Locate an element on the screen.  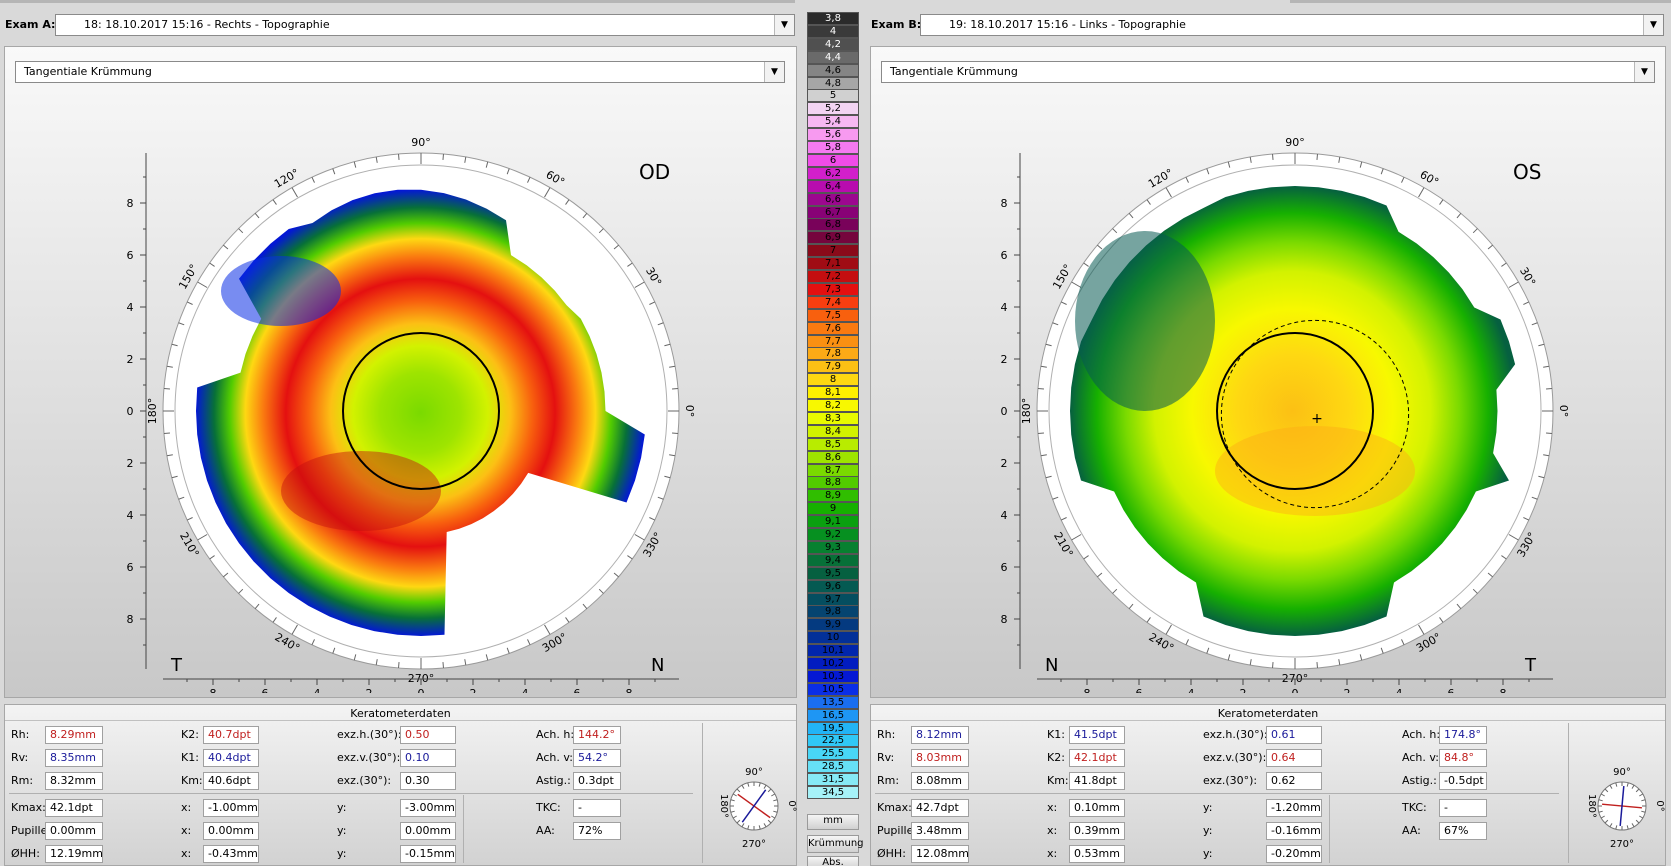
scale-entry: 13,5 is located at coordinates (833, 702).